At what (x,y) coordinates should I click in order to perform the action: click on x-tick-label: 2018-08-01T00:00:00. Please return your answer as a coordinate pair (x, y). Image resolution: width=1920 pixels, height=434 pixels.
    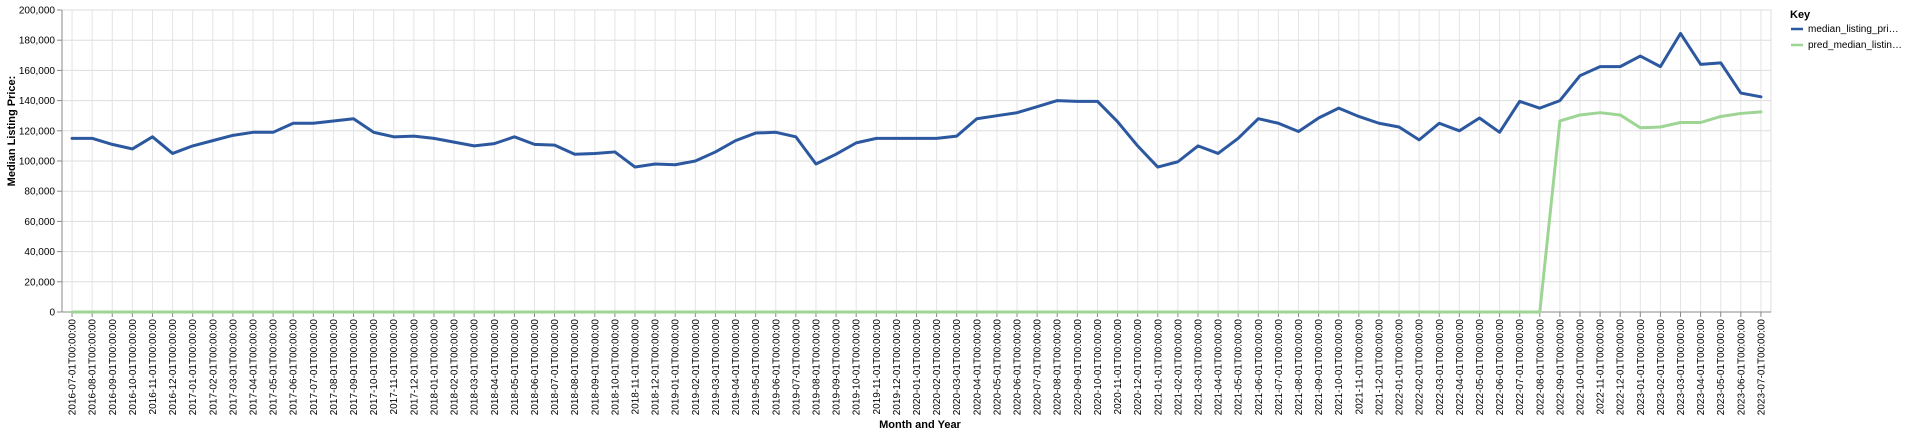
    Looking at the image, I should click on (575, 367).